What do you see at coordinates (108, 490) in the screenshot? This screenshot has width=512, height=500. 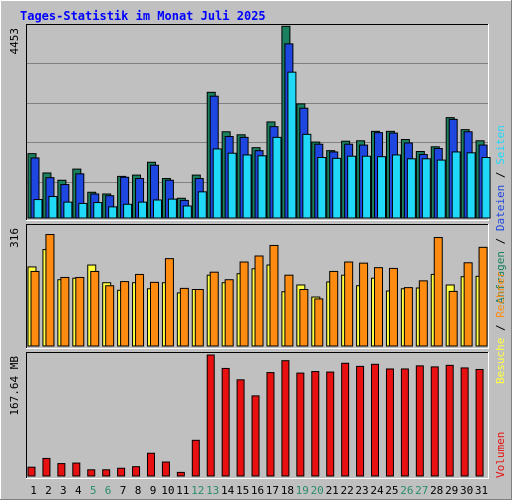 I see `day-label-6: 6` at bounding box center [108, 490].